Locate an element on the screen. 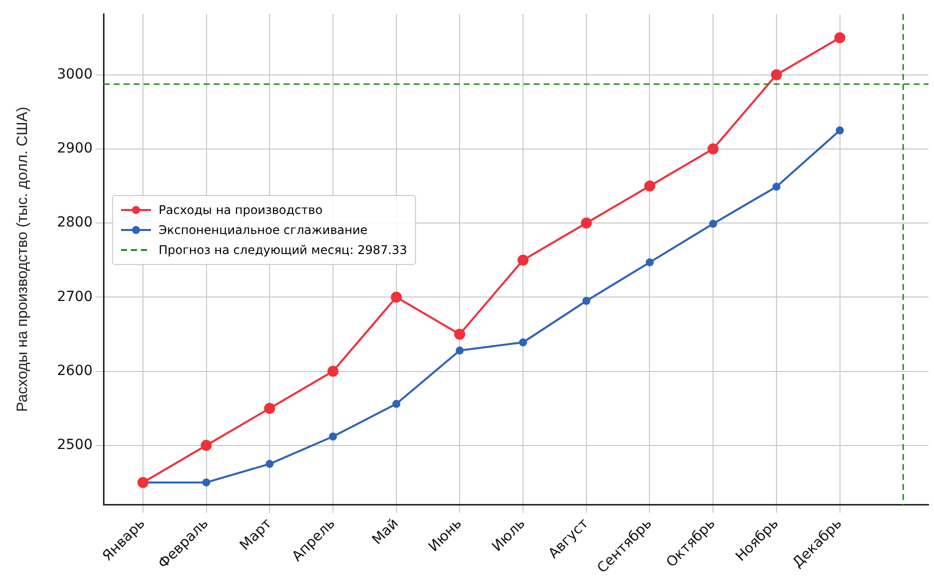 The width and height of the screenshot is (934, 580). y-tick-label: 3000 is located at coordinates (74, 74).